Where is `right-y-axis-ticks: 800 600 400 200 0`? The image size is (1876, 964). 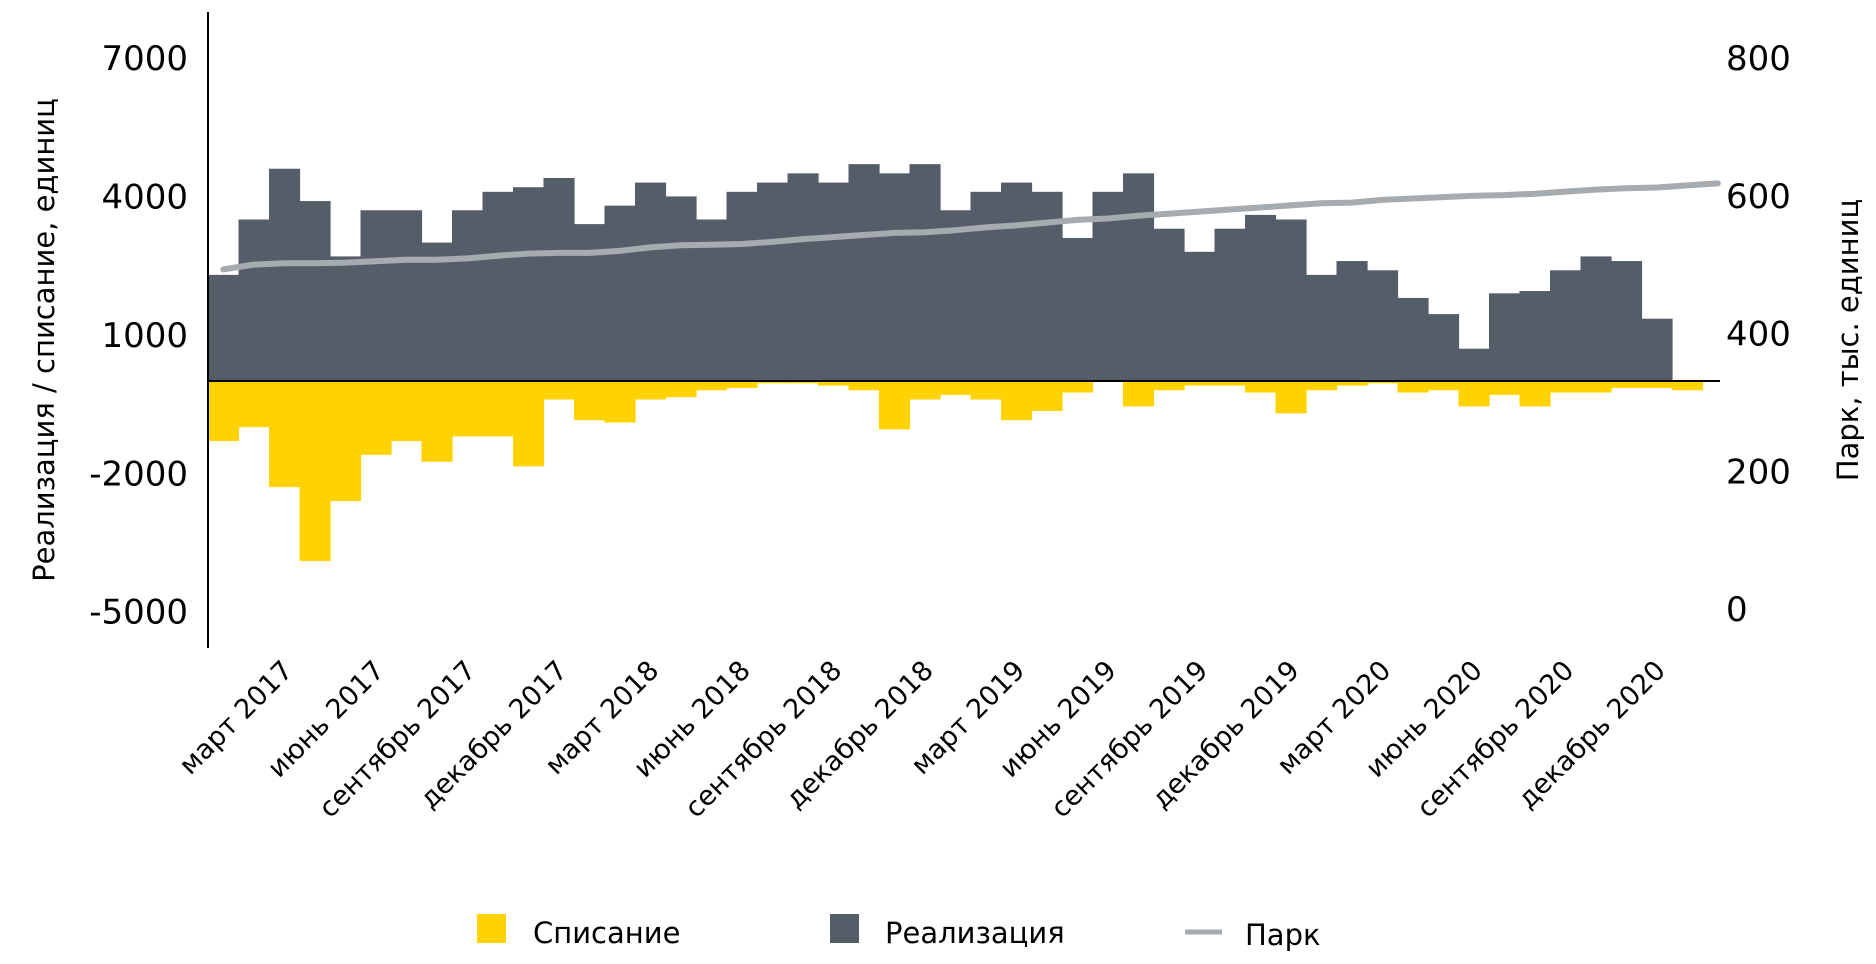
right-y-axis-ticks: 800 600 400 200 0 is located at coordinates (1758, 334).